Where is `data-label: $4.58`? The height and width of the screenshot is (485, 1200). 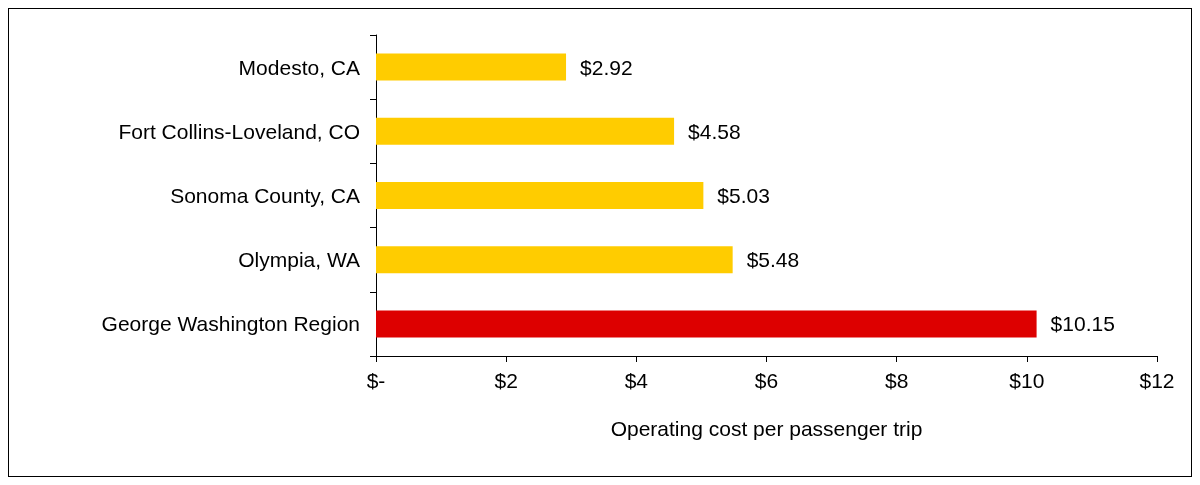
data-label: $4.58 is located at coordinates (714, 131).